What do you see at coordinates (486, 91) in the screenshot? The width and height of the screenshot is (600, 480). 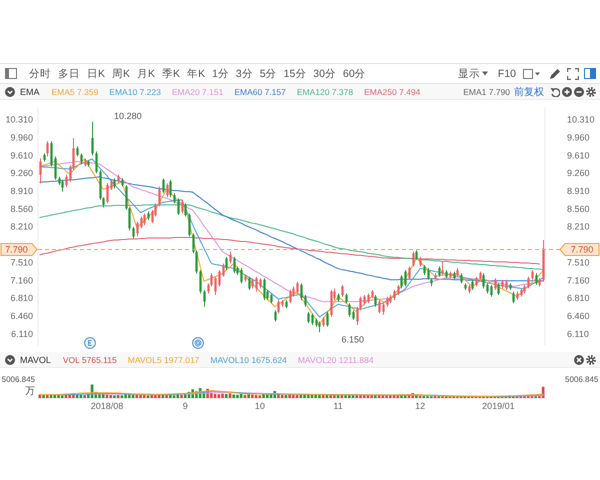 I see `text: EMA1 7.790` at bounding box center [486, 91].